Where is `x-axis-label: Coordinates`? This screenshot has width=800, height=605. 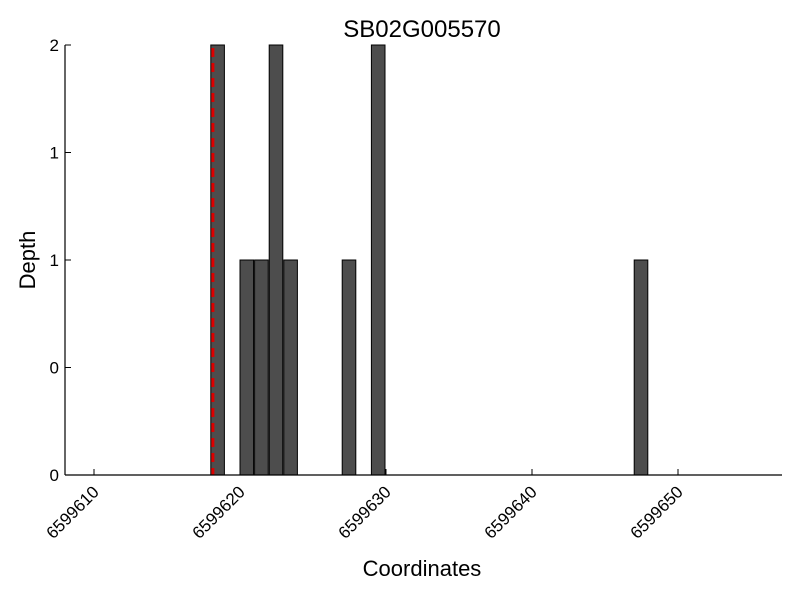
x-axis-label: Coordinates is located at coordinates (422, 568).